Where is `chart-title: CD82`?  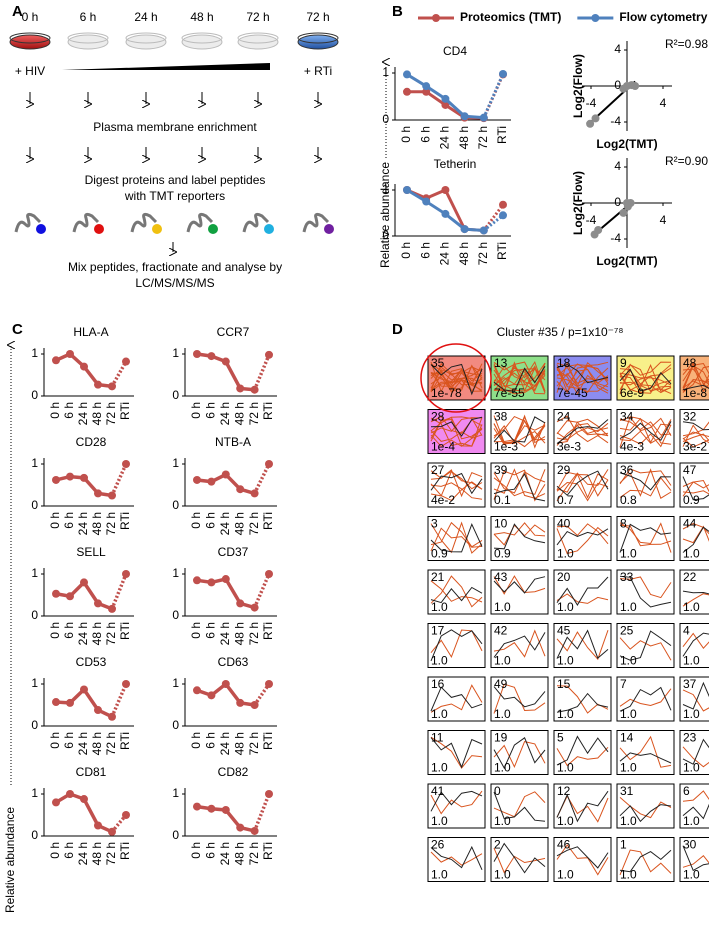 chart-title: CD82 is located at coordinates (233, 772).